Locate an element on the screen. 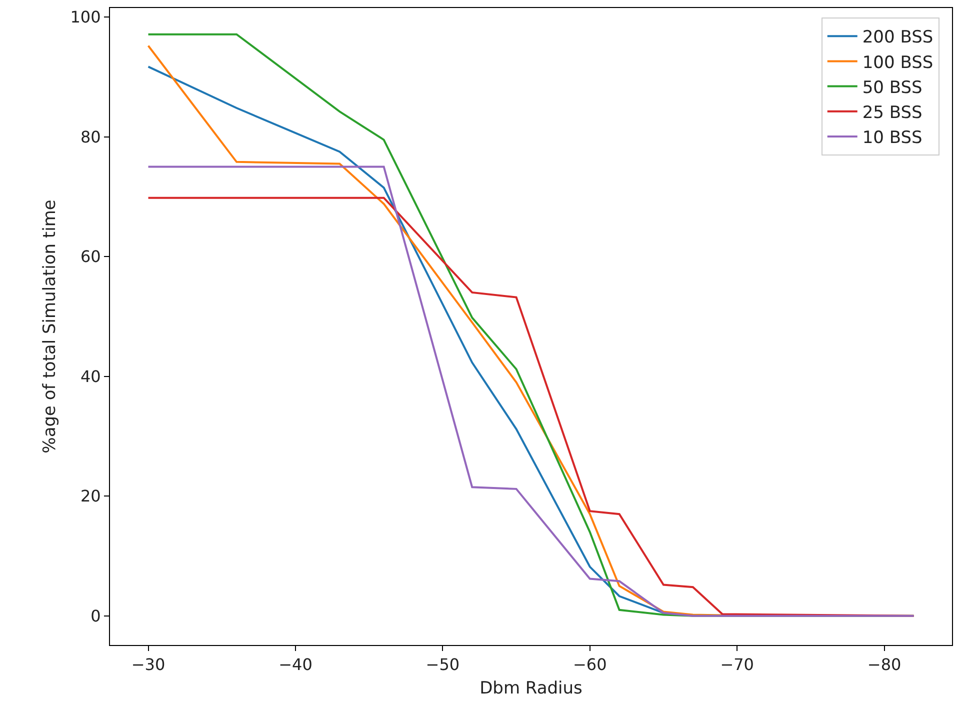 This screenshot has width=960, height=725. legend-label: 200 BSS is located at coordinates (898, 38).